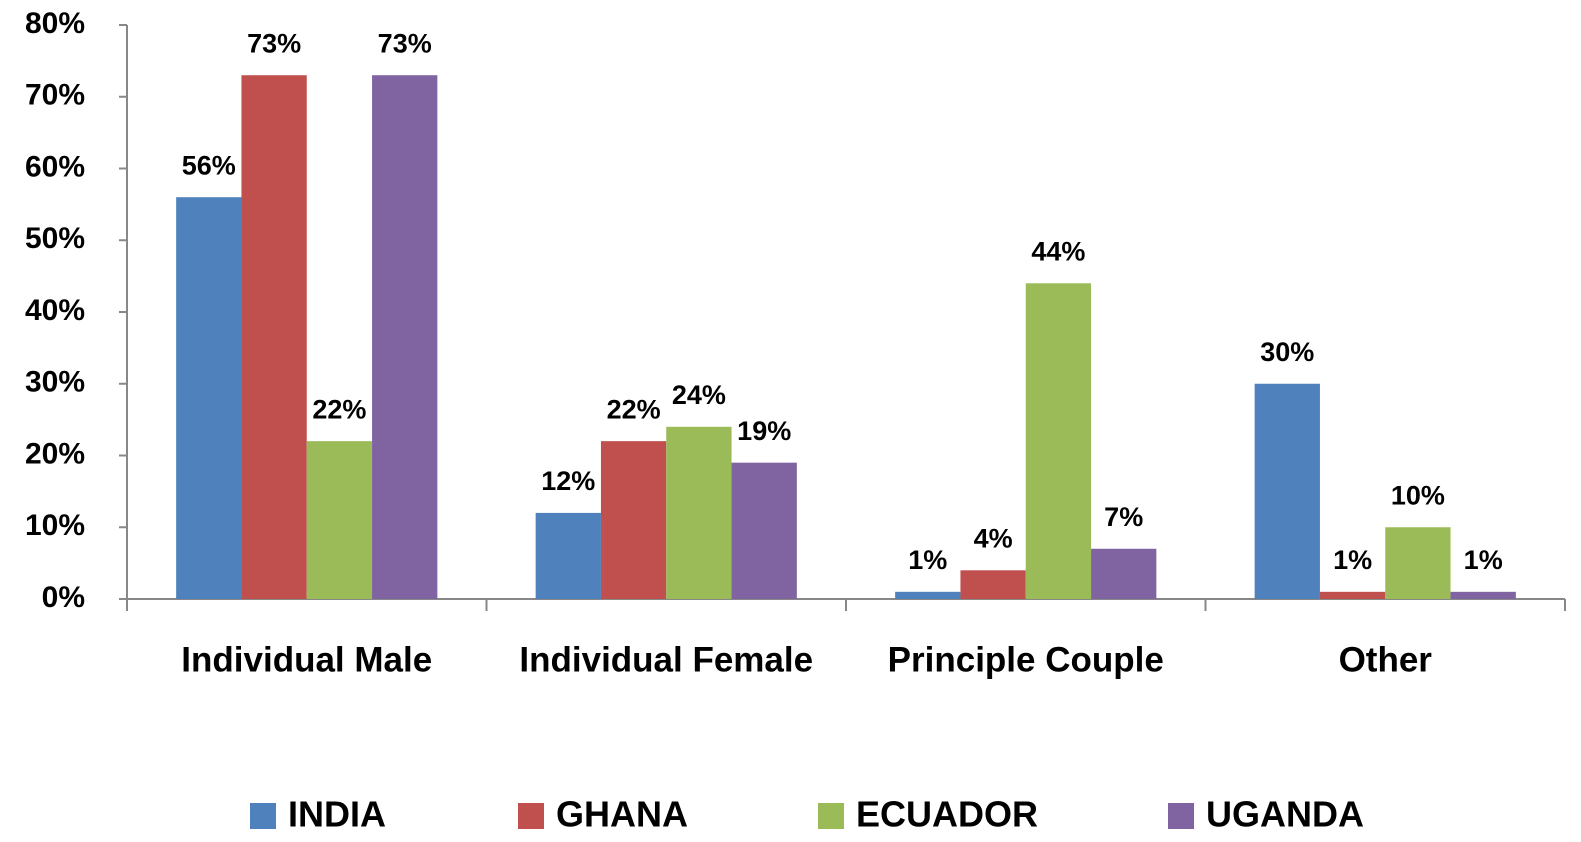 This screenshot has width=1581, height=842. What do you see at coordinates (55, 95) in the screenshot?
I see `y-tick-label: 70%` at bounding box center [55, 95].